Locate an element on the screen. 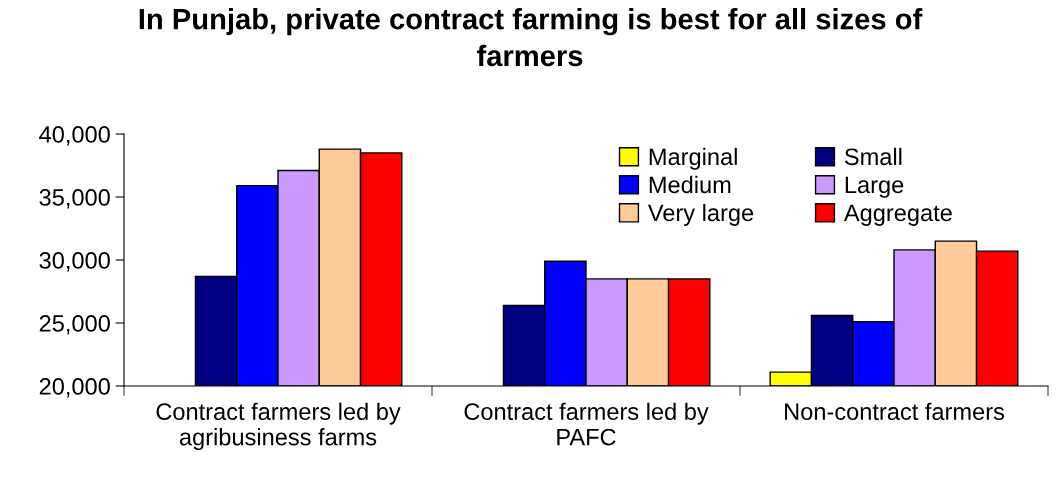  x-tick-label: Contract farmers led by agribusiness farms is located at coordinates (278, 426).